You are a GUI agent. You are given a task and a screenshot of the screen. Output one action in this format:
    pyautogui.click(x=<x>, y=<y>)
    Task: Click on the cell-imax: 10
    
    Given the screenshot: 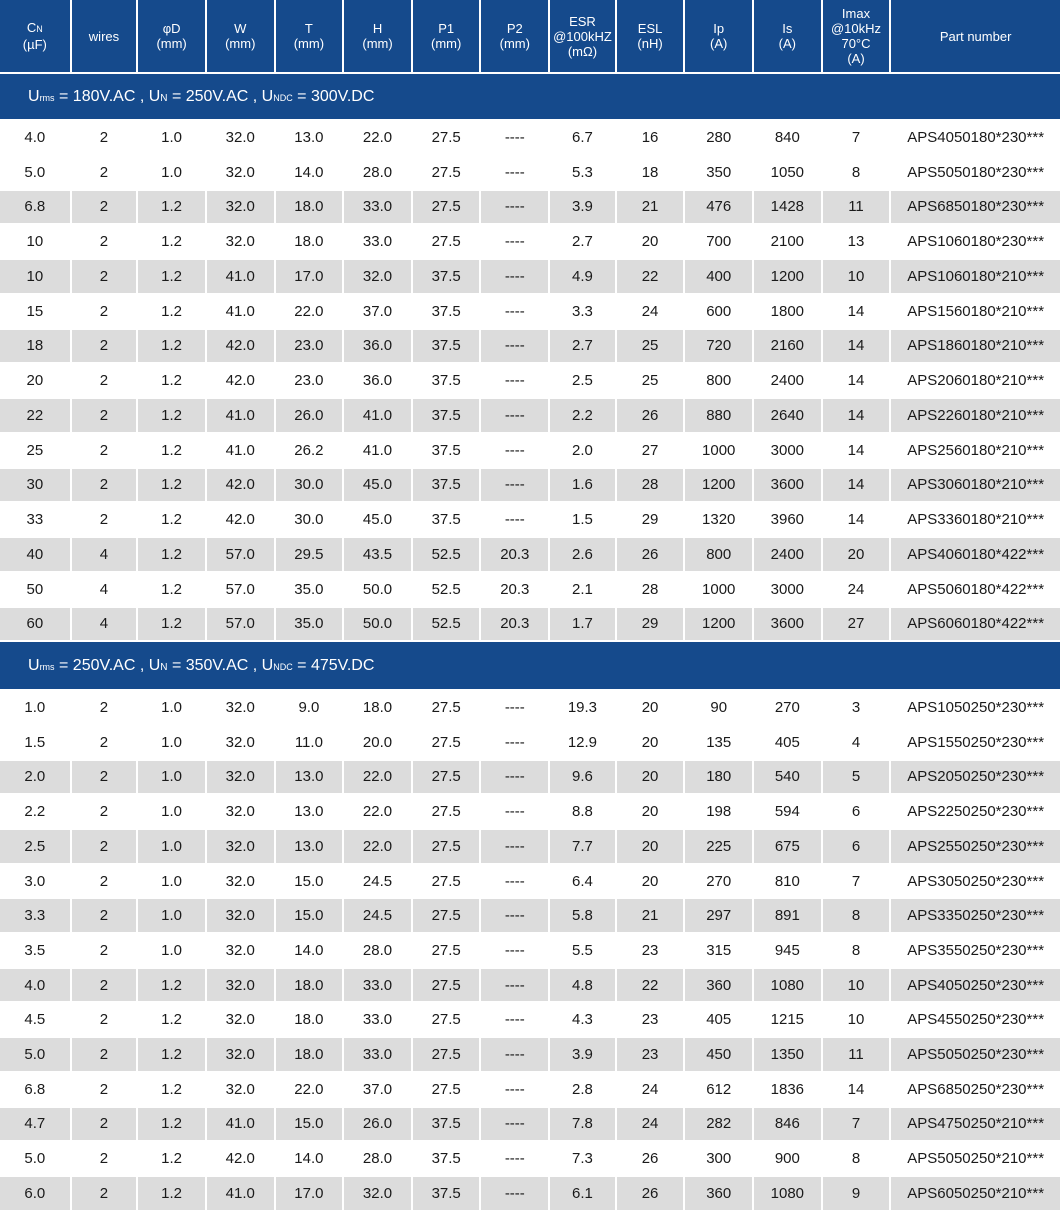 What is the action you would take?
    pyautogui.click(x=856, y=1020)
    